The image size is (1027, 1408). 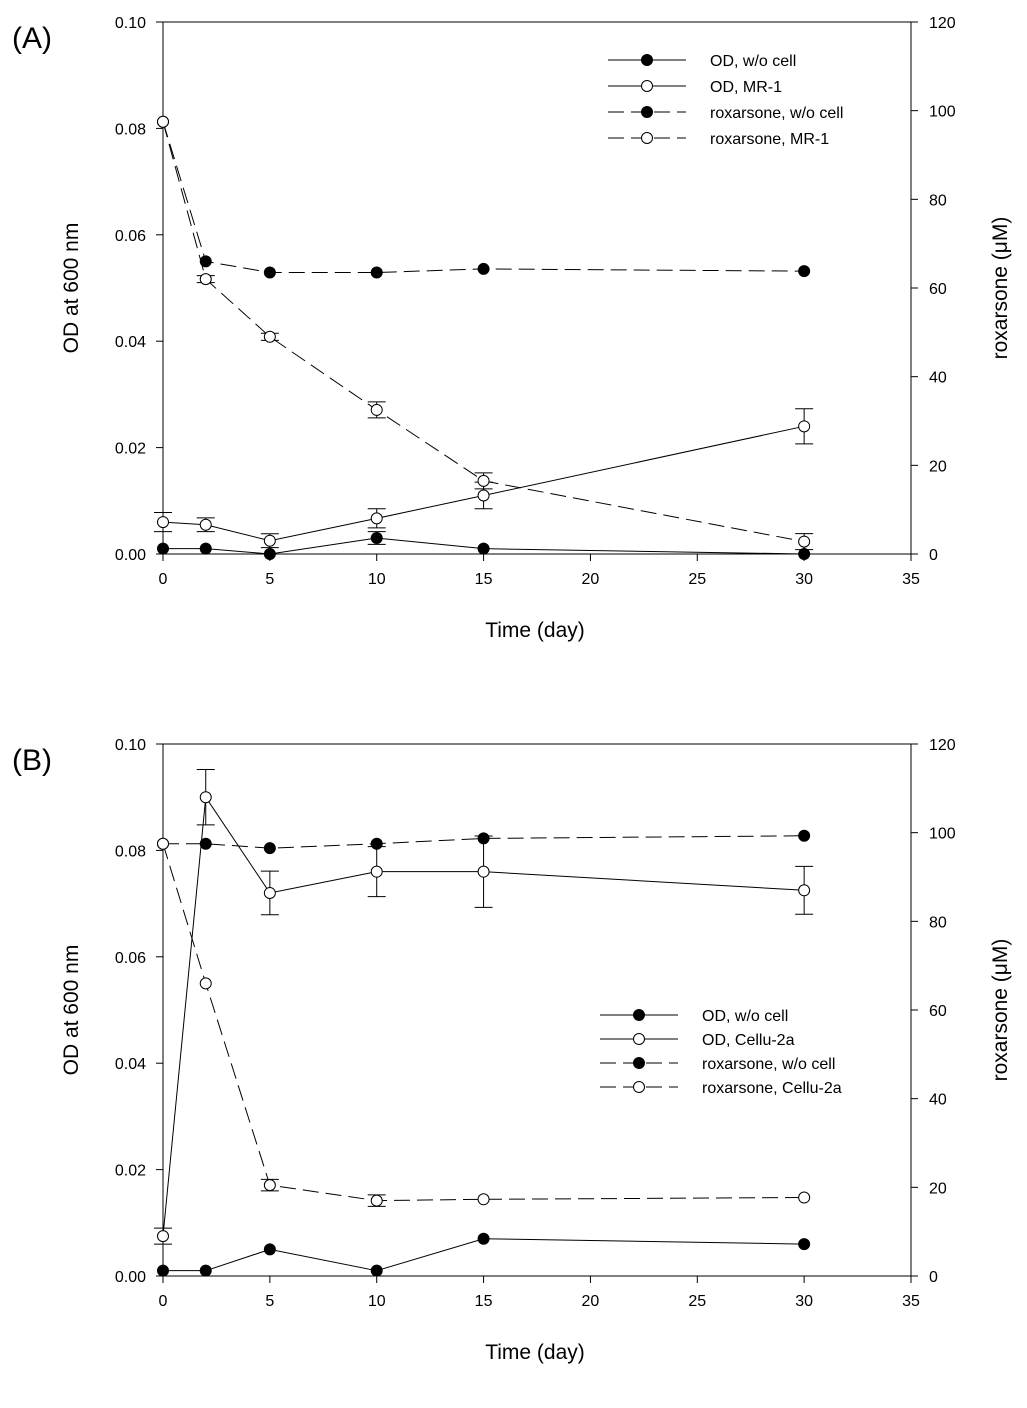 I want to click on legend-label: OD, MR-1, so click(x=746, y=87).